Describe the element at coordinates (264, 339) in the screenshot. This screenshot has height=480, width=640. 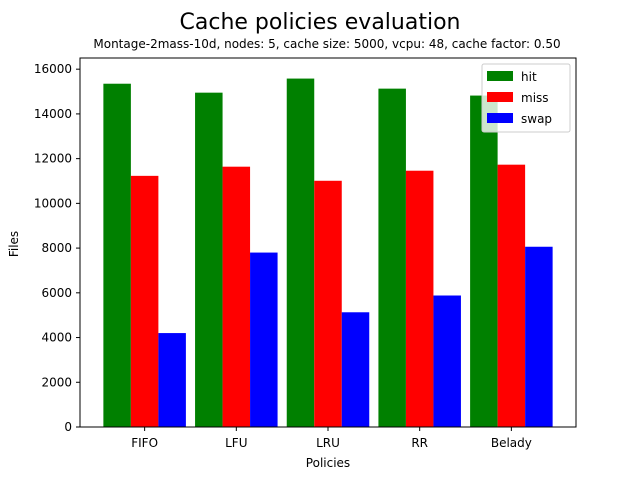
I see `bar-swap-lfu` at that location.